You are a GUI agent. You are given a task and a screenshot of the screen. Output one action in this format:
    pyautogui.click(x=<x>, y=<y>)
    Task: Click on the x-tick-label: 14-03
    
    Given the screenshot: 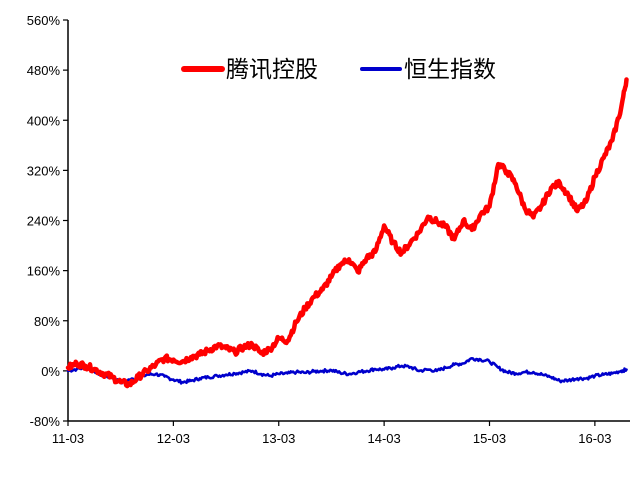 What is the action you would take?
    pyautogui.click(x=384, y=438)
    